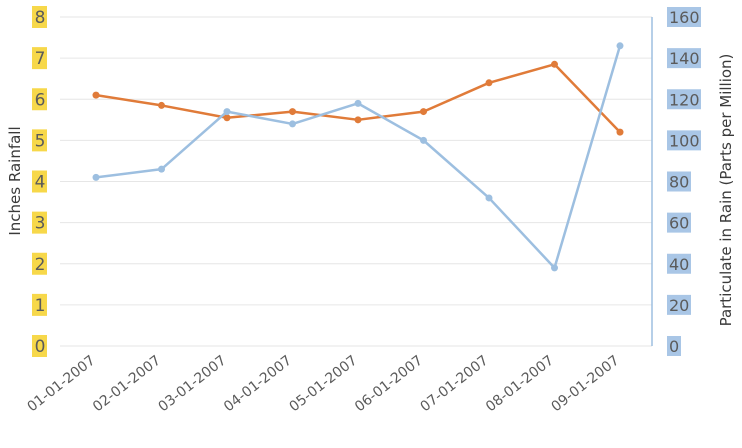  I want to click on left-tick-label: 6, so click(40, 100).